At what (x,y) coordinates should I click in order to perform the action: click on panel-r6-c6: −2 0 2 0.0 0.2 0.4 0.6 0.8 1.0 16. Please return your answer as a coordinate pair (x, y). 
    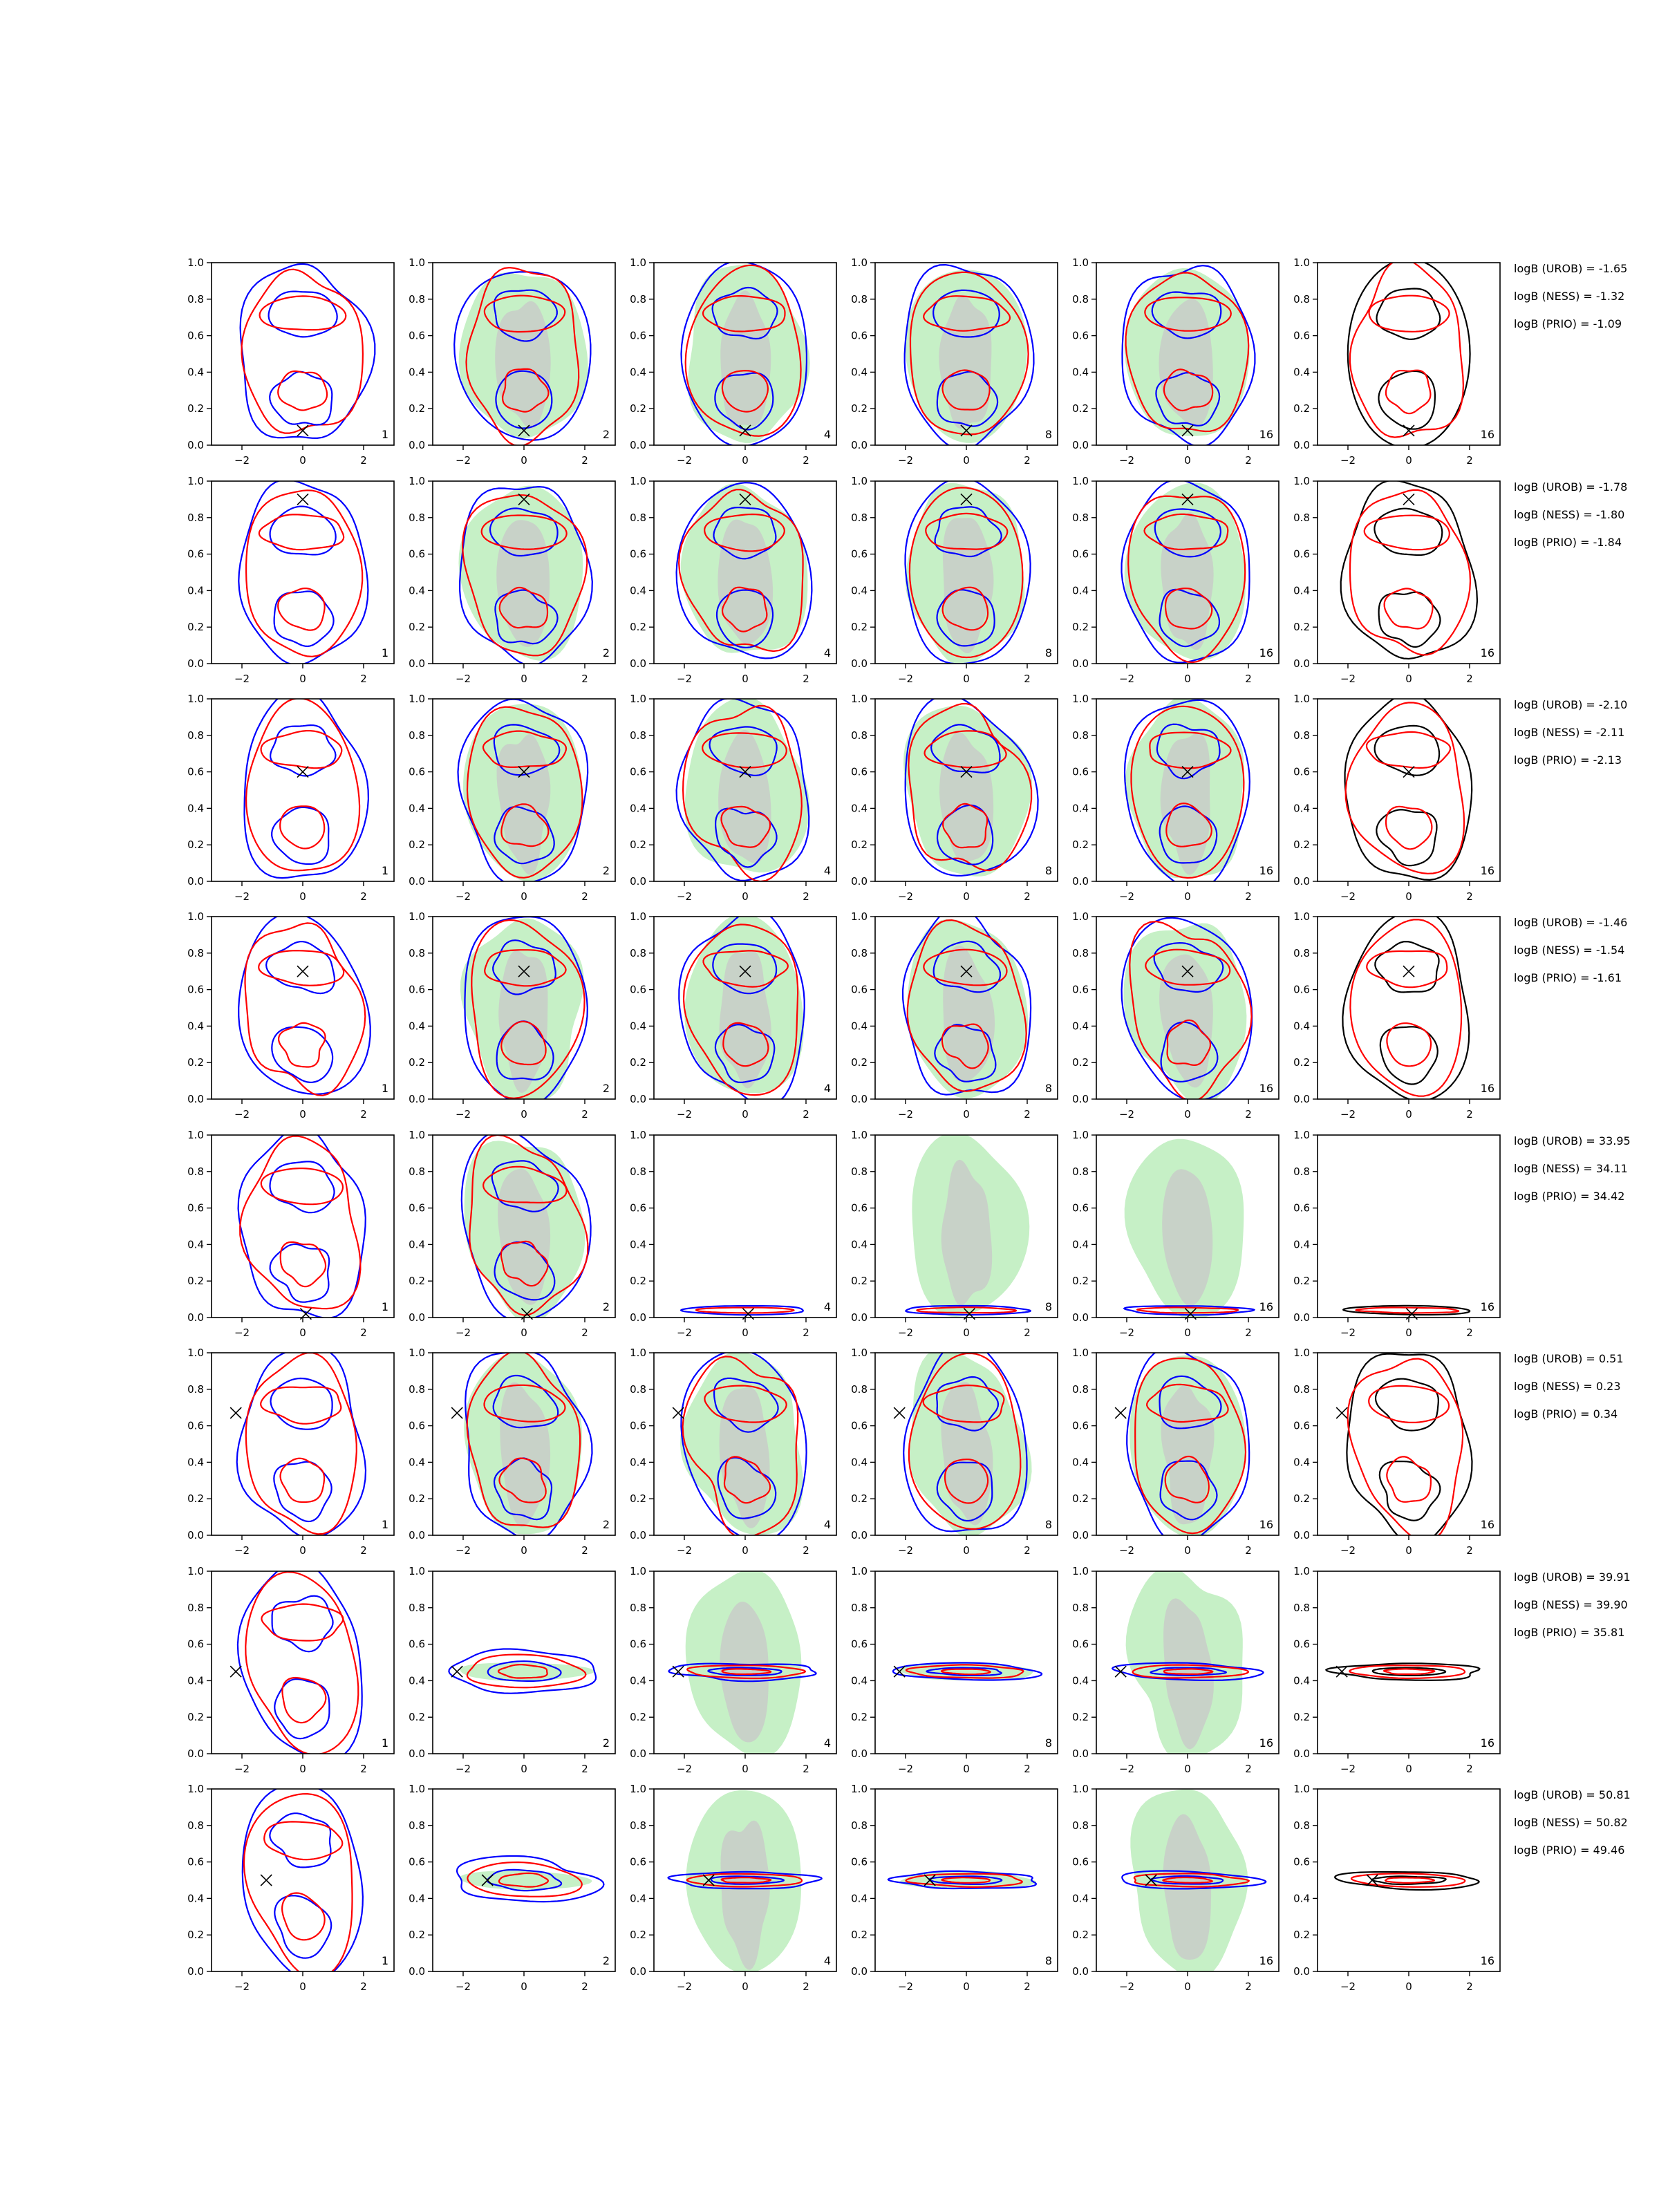
    Looking at the image, I should click on (1397, 1452).